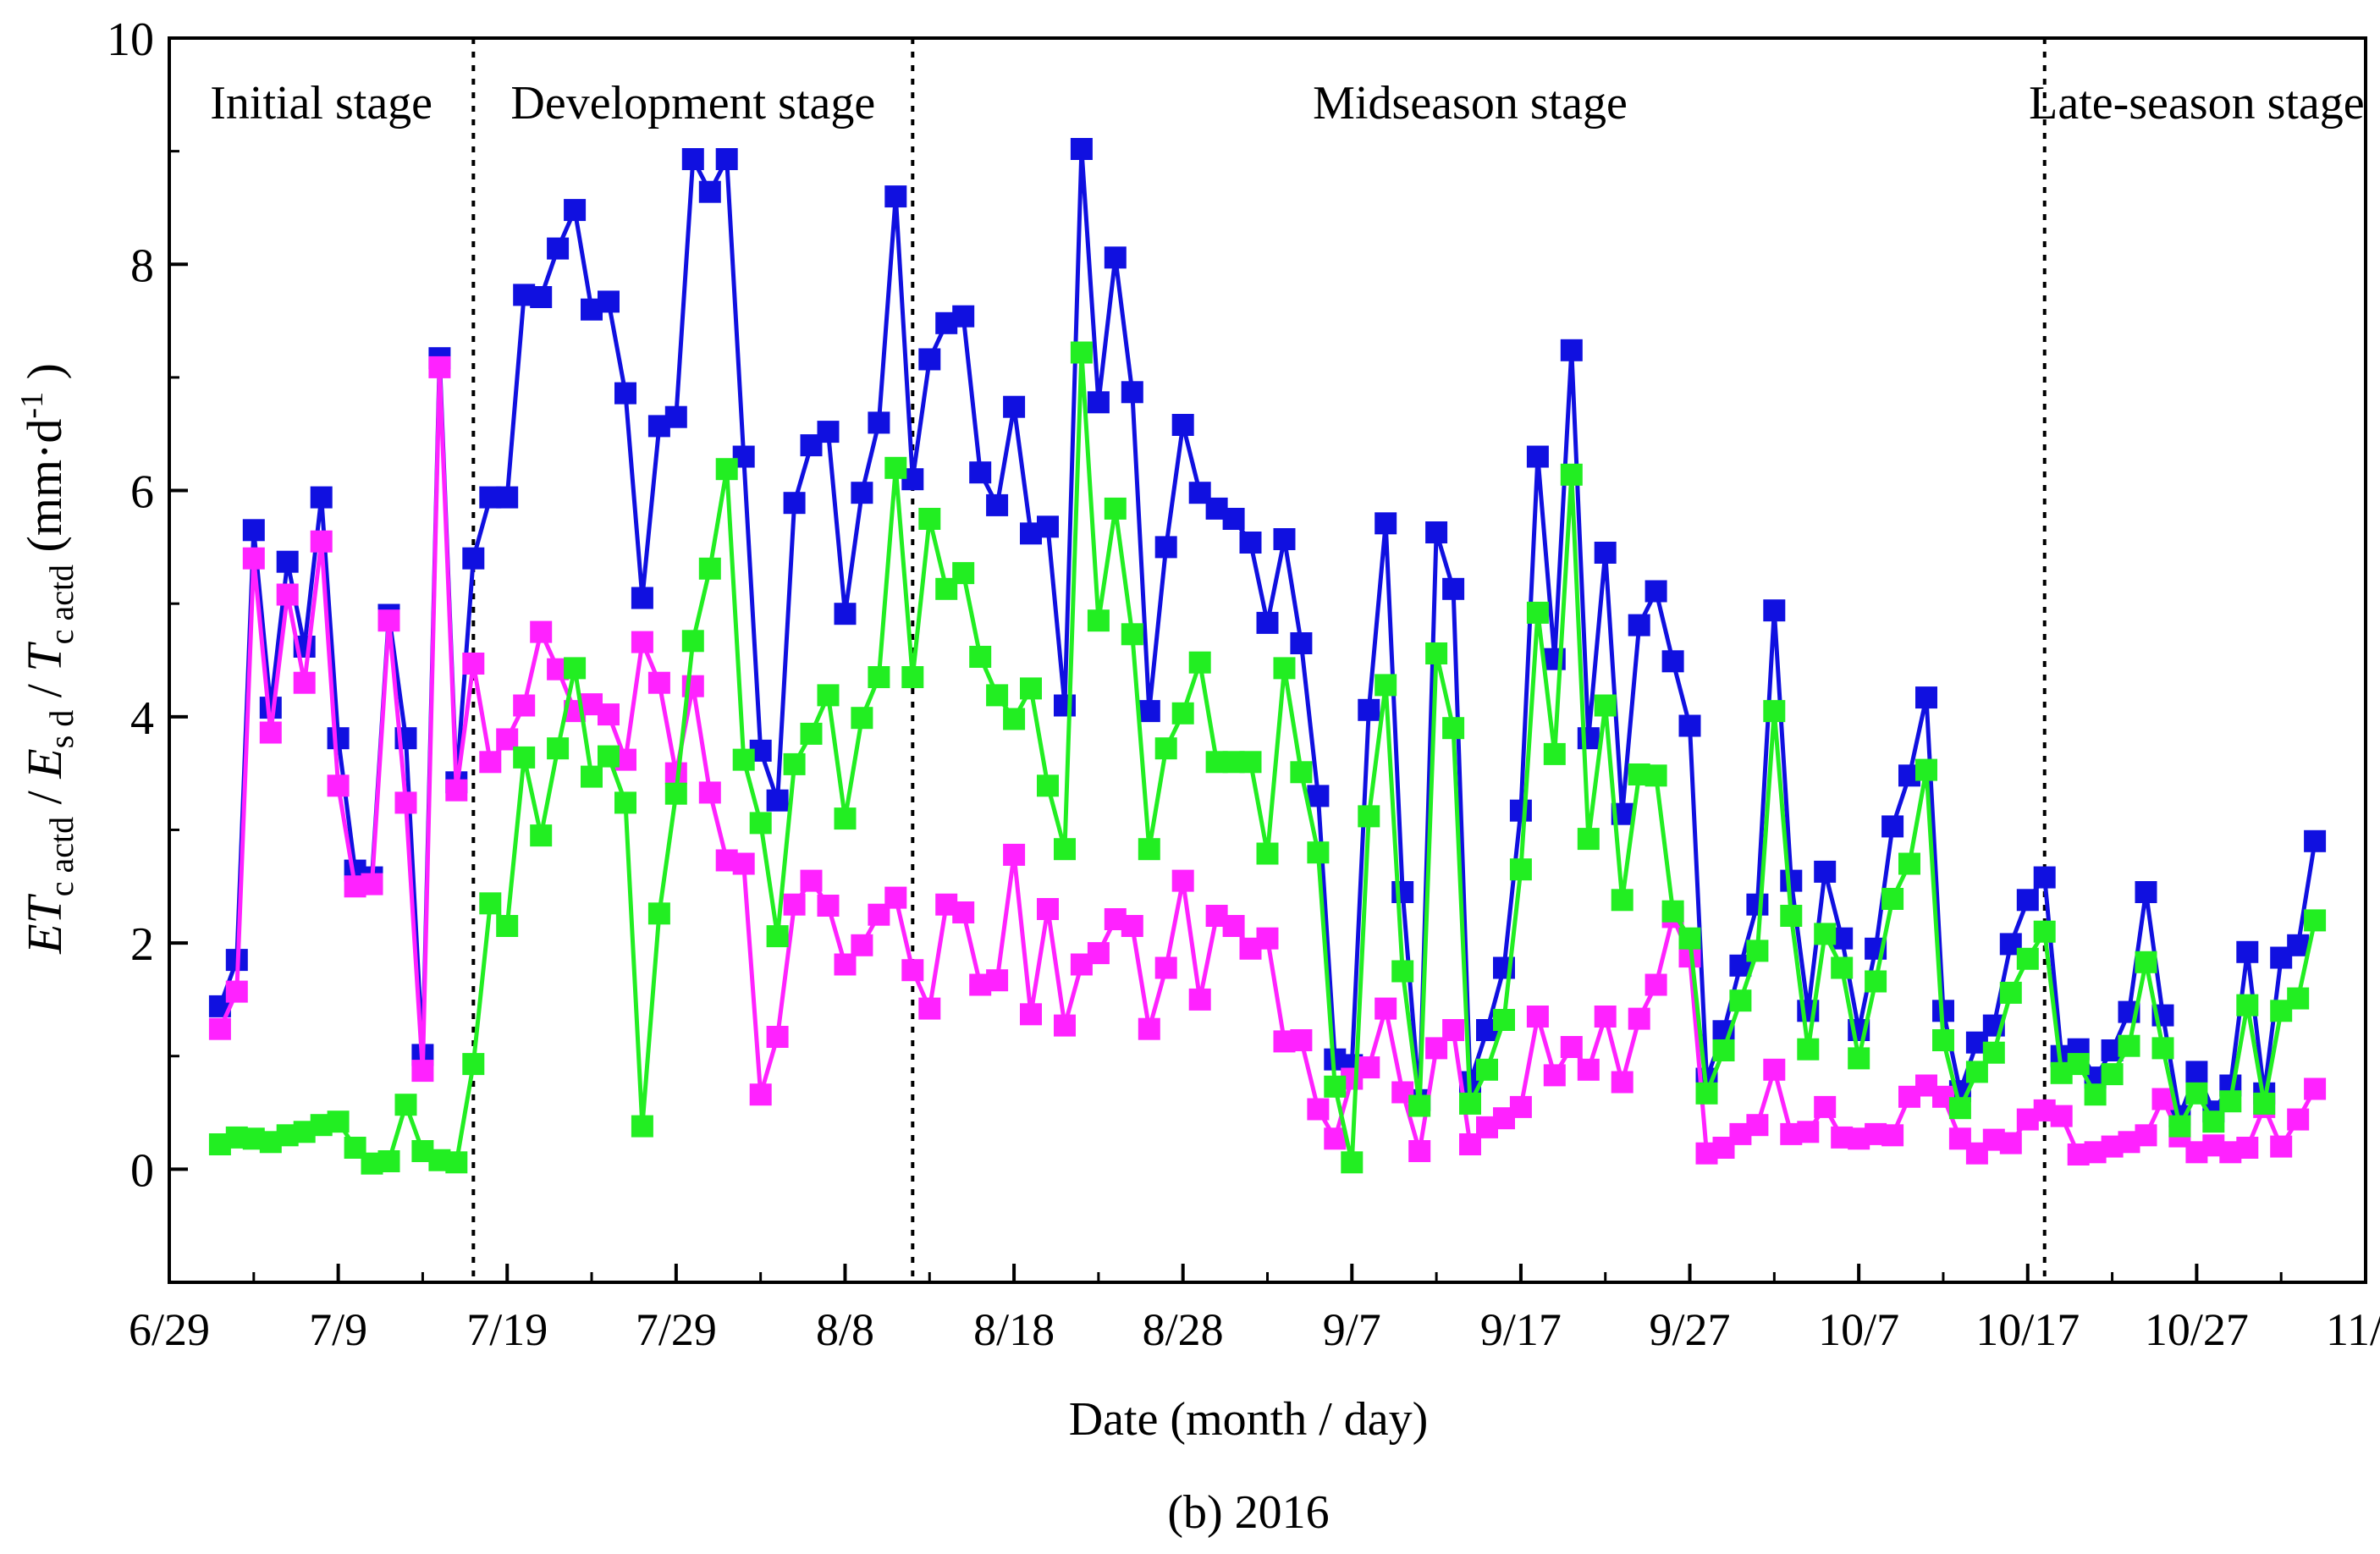  What do you see at coordinates (47, 659) in the screenshot?
I see `y-axis-title: ETc actd / Es d / Tc actd (mm·d-1 )` at bounding box center [47, 659].